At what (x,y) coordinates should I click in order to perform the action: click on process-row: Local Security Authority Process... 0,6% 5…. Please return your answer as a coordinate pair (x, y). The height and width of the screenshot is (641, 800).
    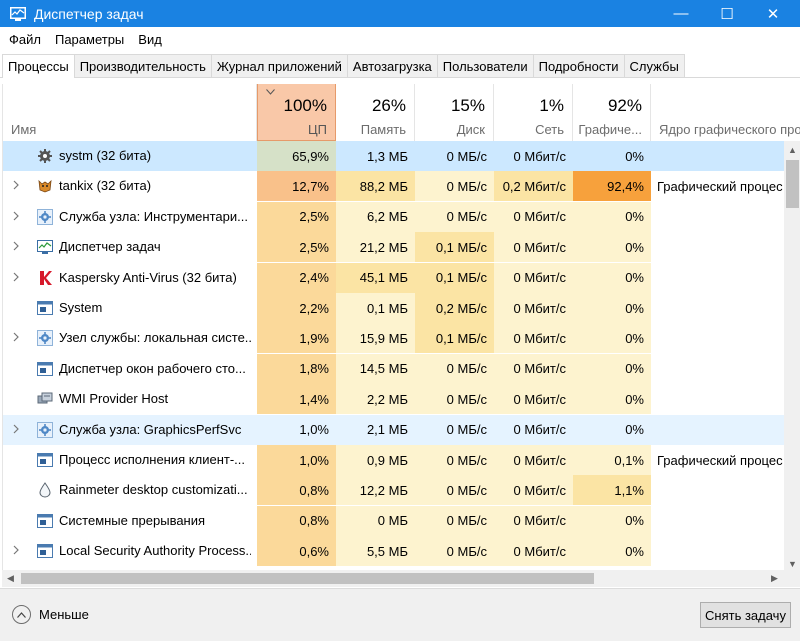
    Looking at the image, I should click on (393, 551).